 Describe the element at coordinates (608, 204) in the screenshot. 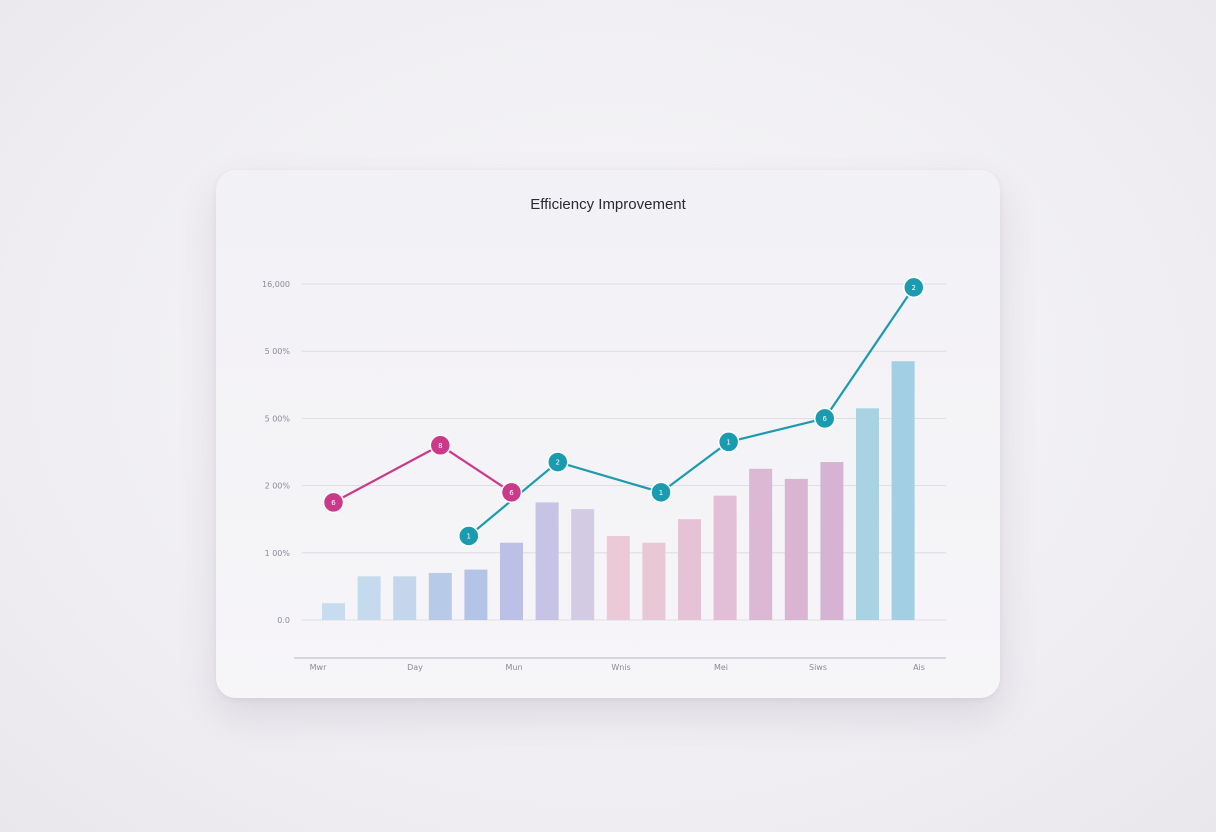

I see `chart-title: Efficiency Improvement` at that location.